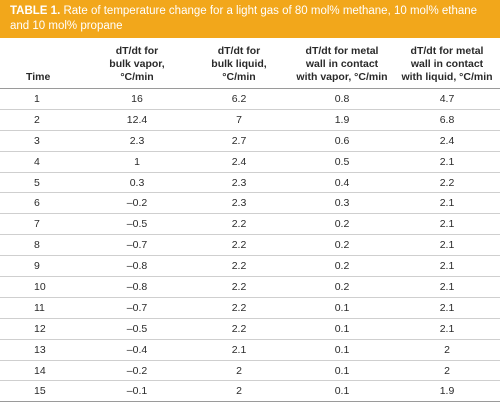 This screenshot has height=404, width=500. I want to click on wall-vapor-cell: 0.4, so click(342, 182).